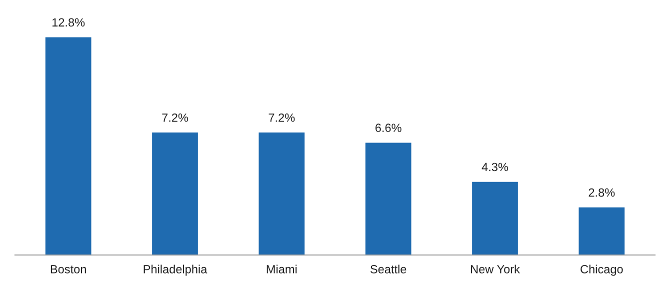 The width and height of the screenshot is (663, 284). Describe the element at coordinates (176, 270) in the screenshot. I see `x-tick-label: Philadelphia` at that location.